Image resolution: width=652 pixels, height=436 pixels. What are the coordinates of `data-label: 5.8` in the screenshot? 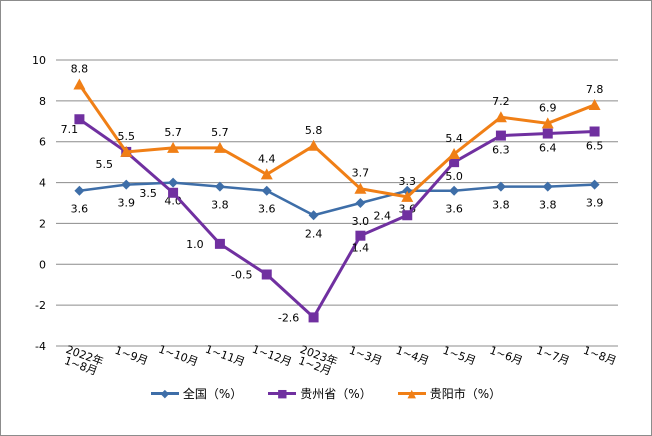 It's located at (314, 130).